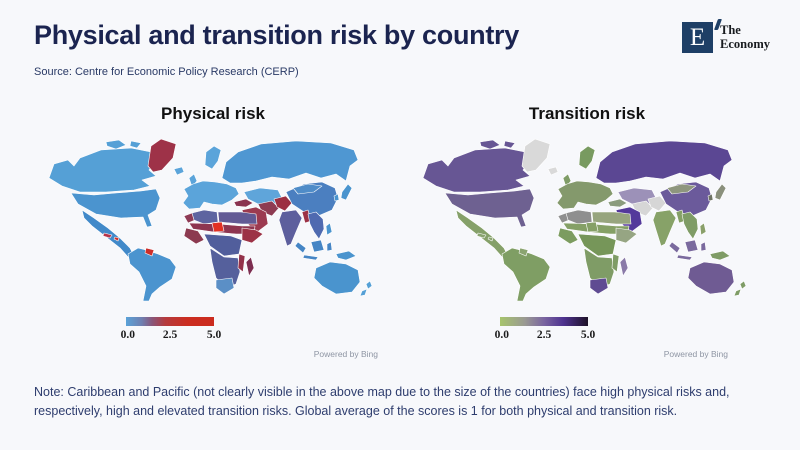  Describe the element at coordinates (276, 35) in the screenshot. I see `page-title: Physical and transition risk by country` at that location.